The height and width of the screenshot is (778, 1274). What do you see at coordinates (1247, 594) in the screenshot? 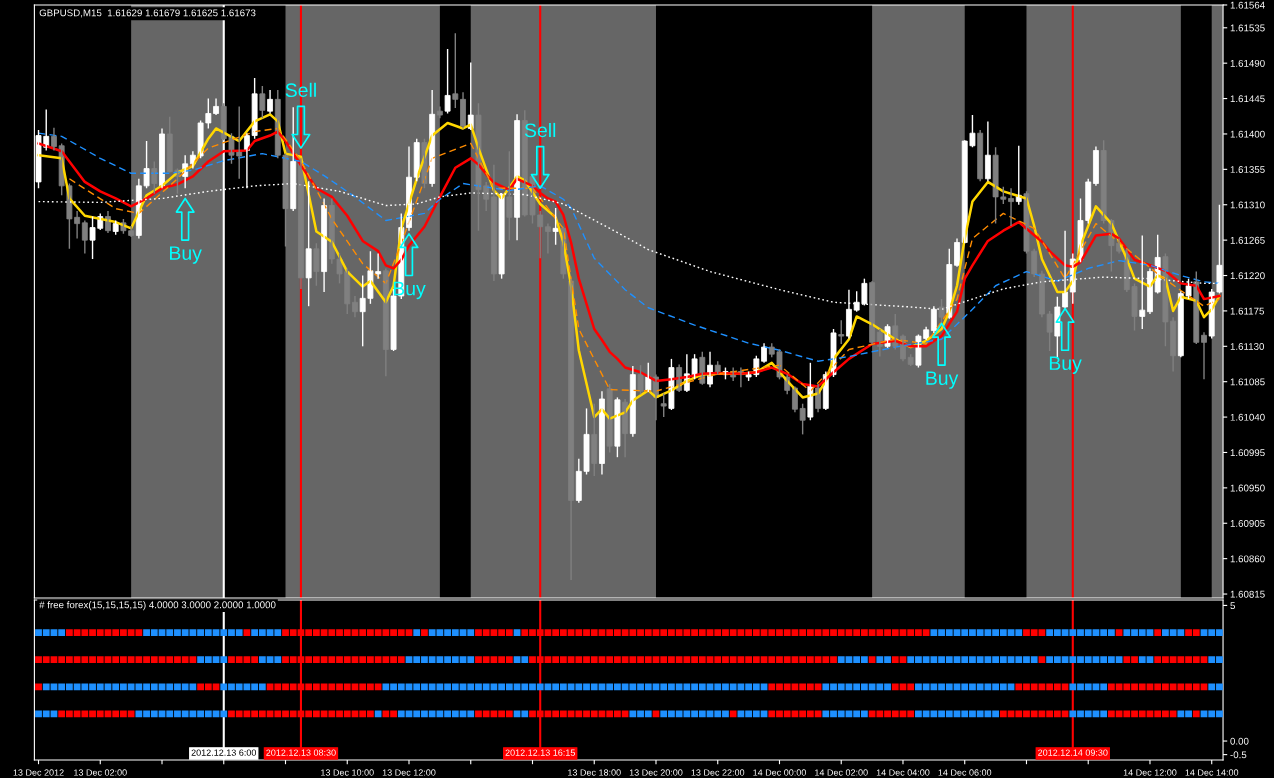
I see `y-tick-label: 1.60815` at bounding box center [1247, 594].